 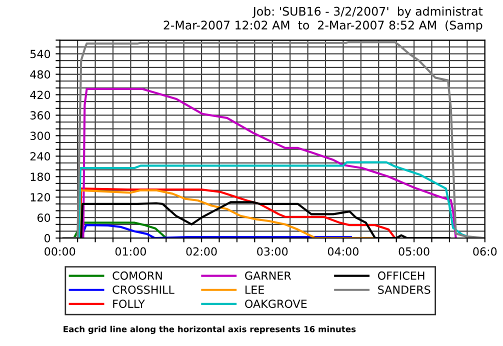 I want to click on y-tick-label: 360, so click(x=40, y=115).